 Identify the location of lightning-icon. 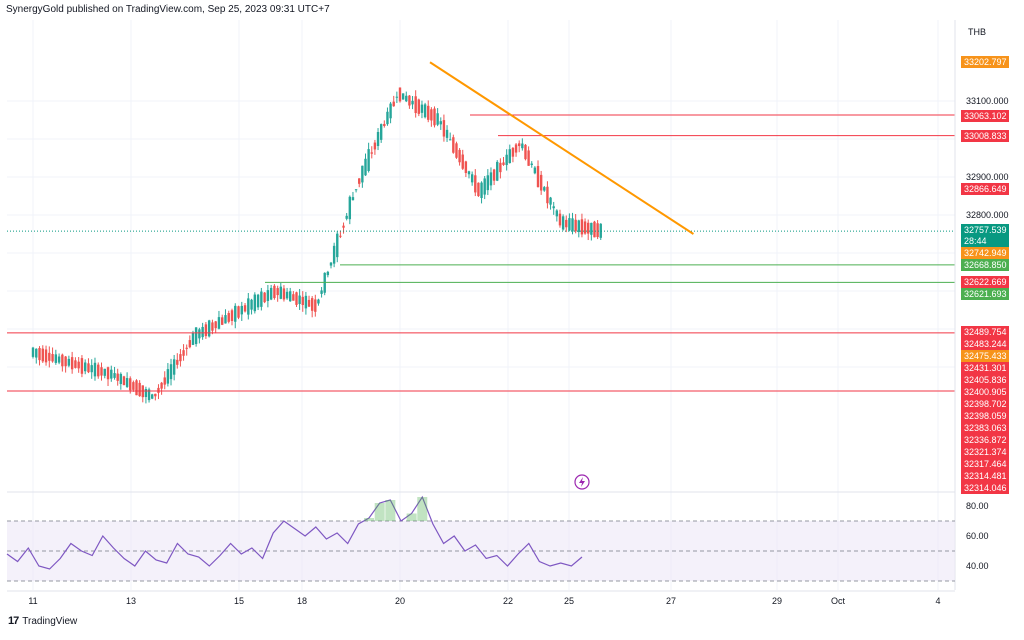
(582, 482).